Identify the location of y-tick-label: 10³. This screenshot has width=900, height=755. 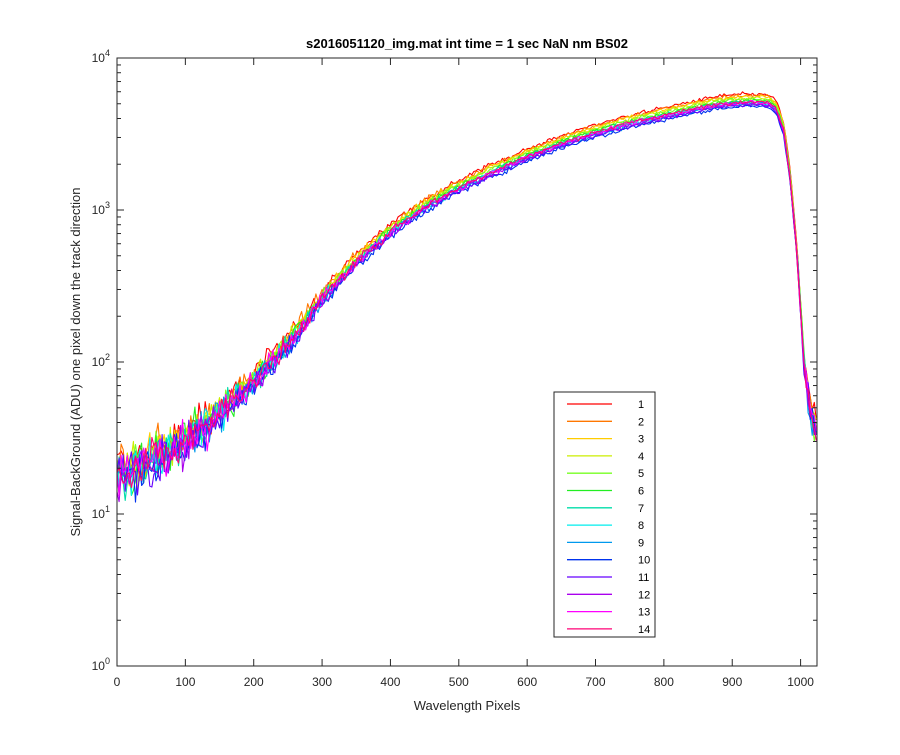
(101, 208).